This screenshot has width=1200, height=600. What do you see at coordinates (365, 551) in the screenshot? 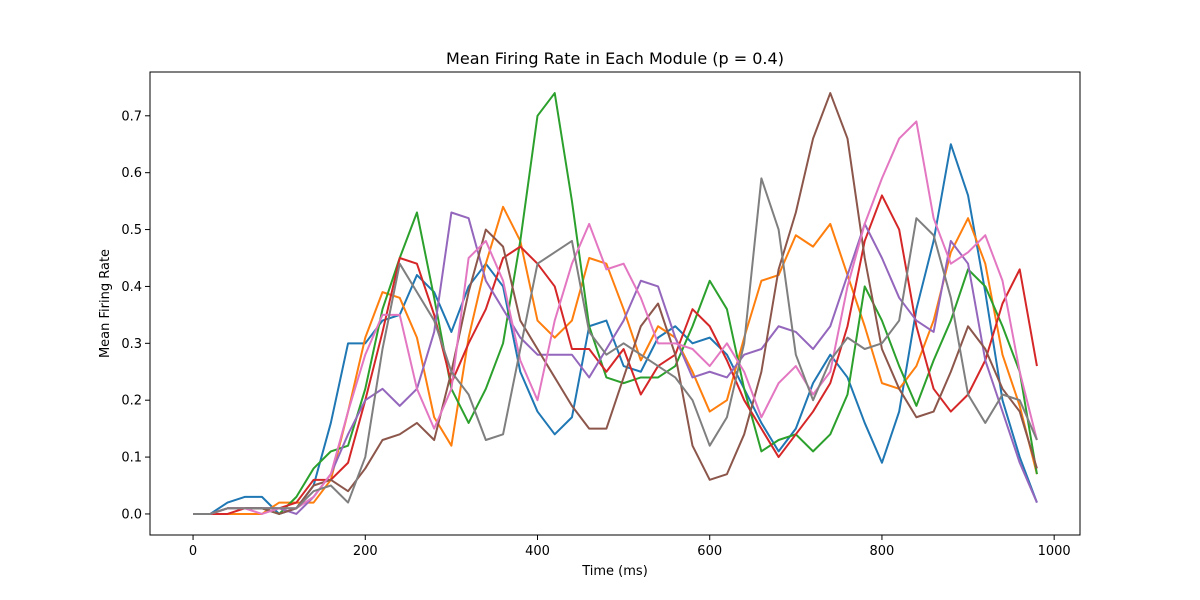
I see `x-tick-label: 200` at bounding box center [365, 551].